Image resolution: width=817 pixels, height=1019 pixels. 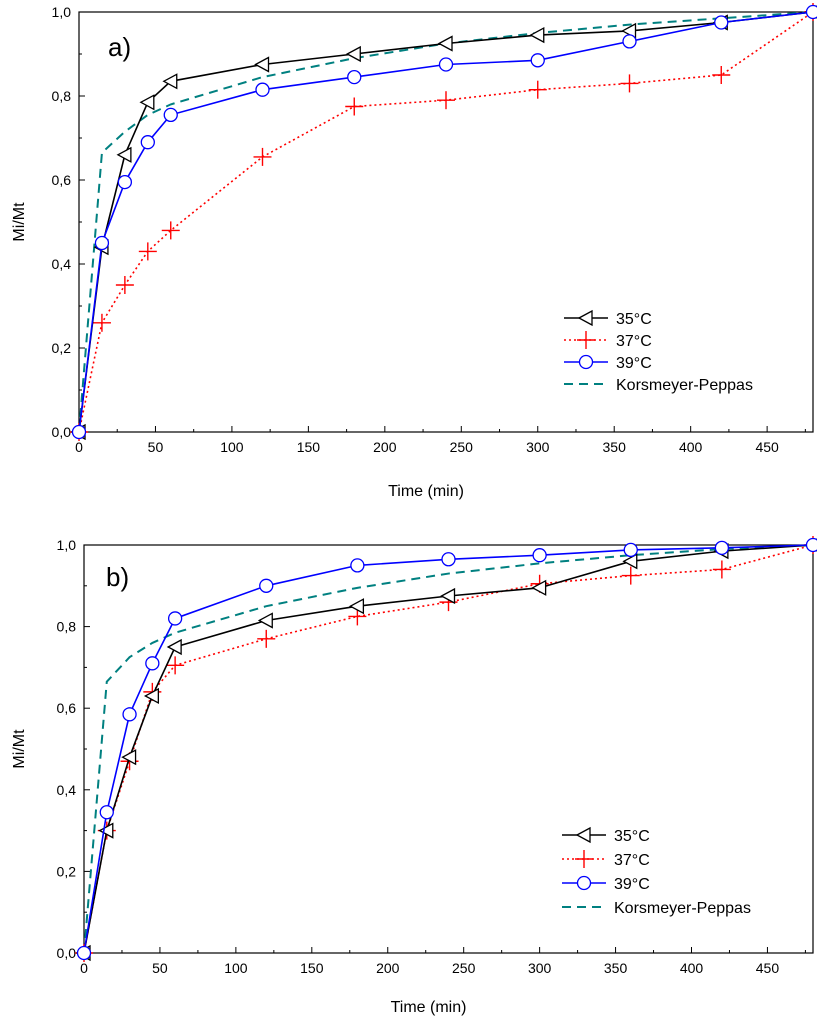 I want to click on x-tick-label: 100, so click(x=236, y=968).